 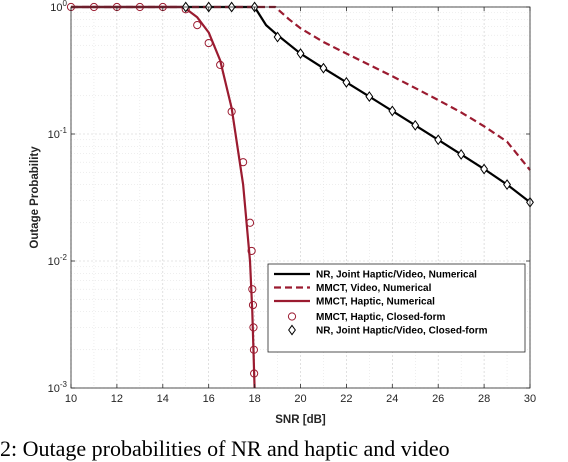 I want to click on y-tick-label: 10⁰, so click(x=58, y=7).